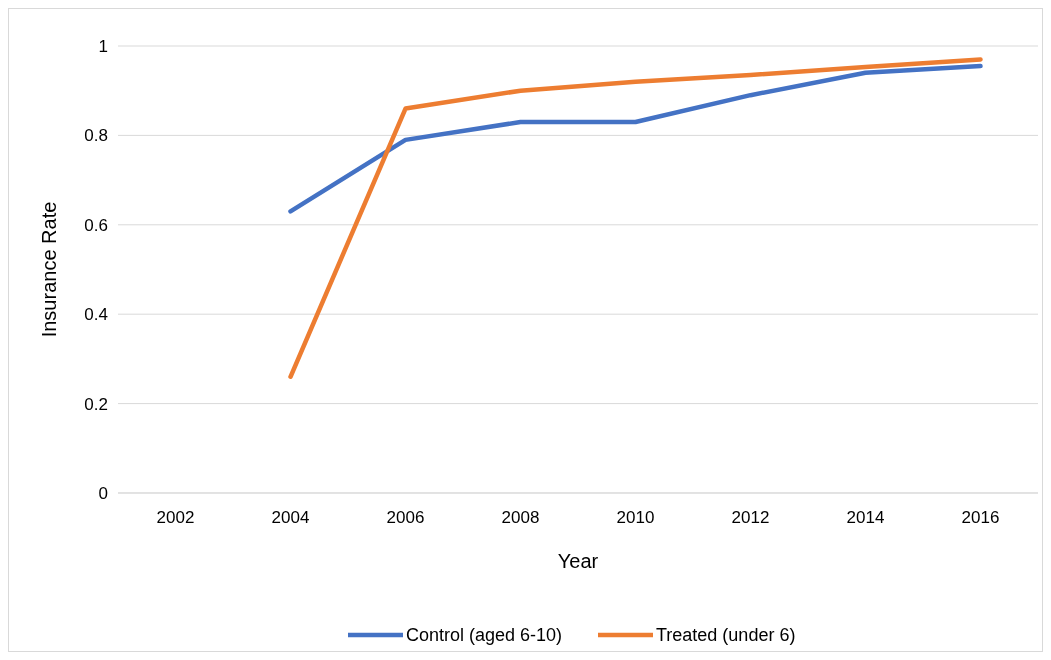 Image resolution: width=1051 pixels, height=660 pixels. I want to click on x-tick-label: 2014, so click(865, 517).